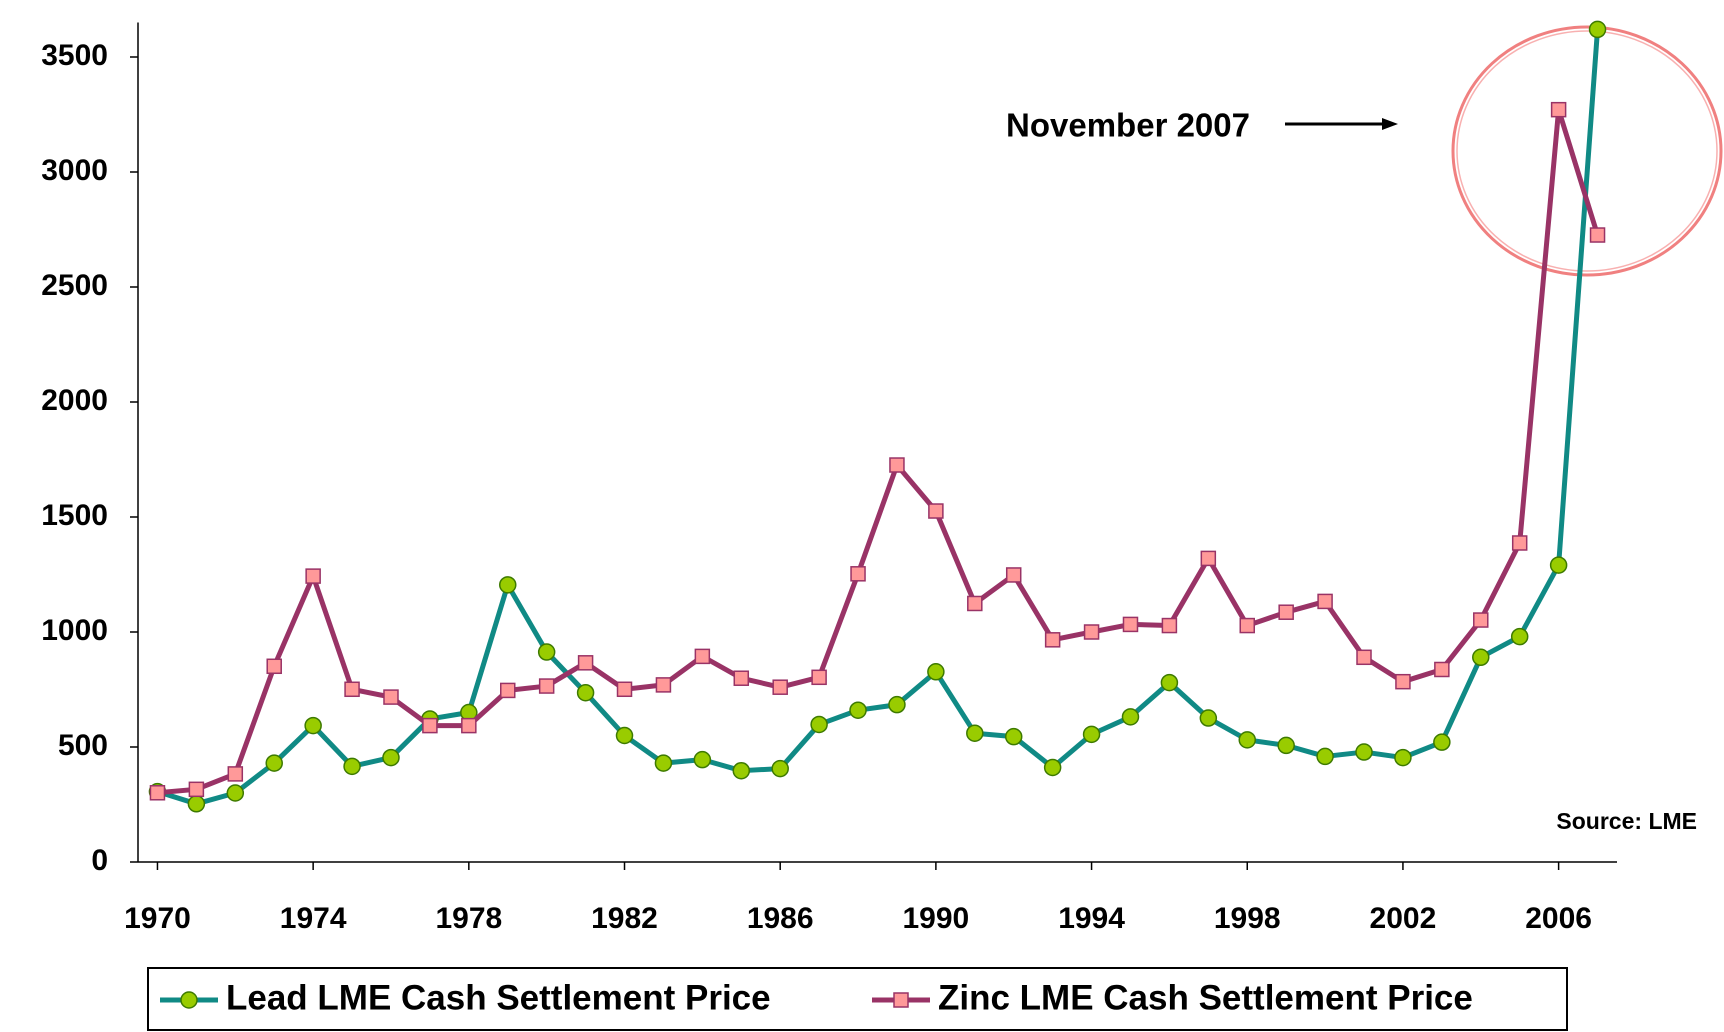 The width and height of the screenshot is (1724, 1032). Describe the element at coordinates (74, 515) in the screenshot. I see `y-tick-label: 1500` at that location.